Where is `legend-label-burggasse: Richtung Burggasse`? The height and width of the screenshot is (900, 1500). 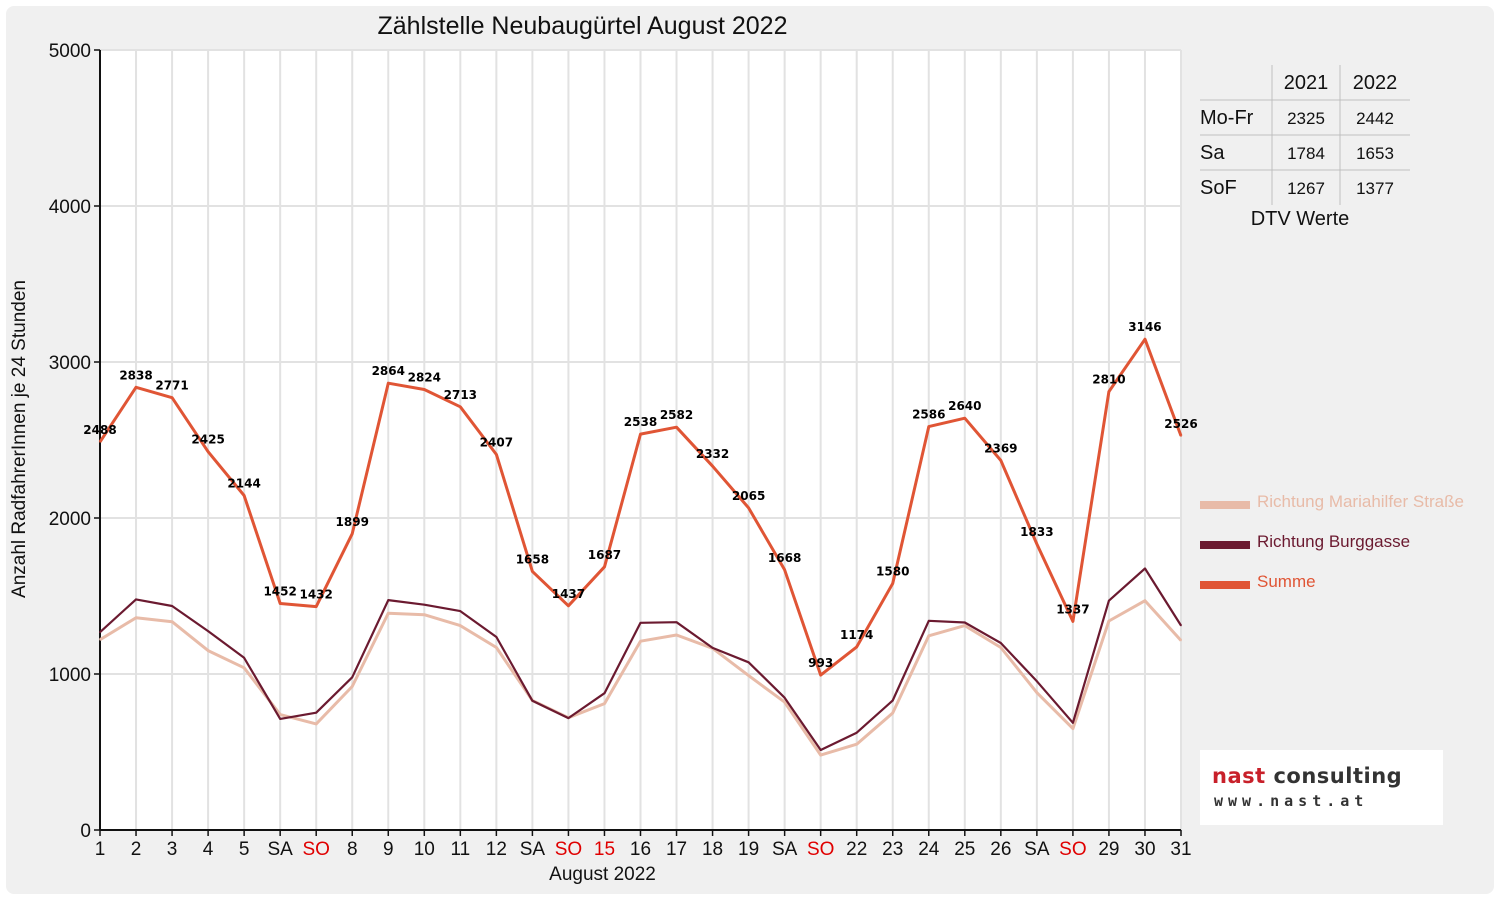 legend-label-burggasse: Richtung Burggasse is located at coordinates (1334, 541).